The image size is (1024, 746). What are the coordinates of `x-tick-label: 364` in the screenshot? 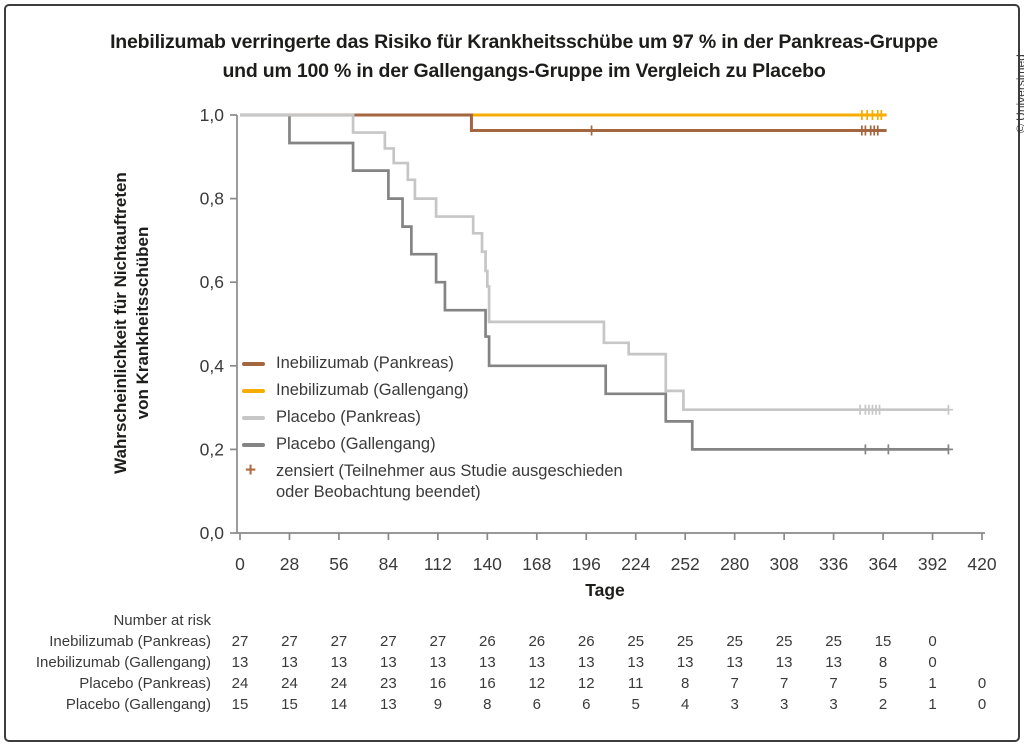 It's located at (882, 564).